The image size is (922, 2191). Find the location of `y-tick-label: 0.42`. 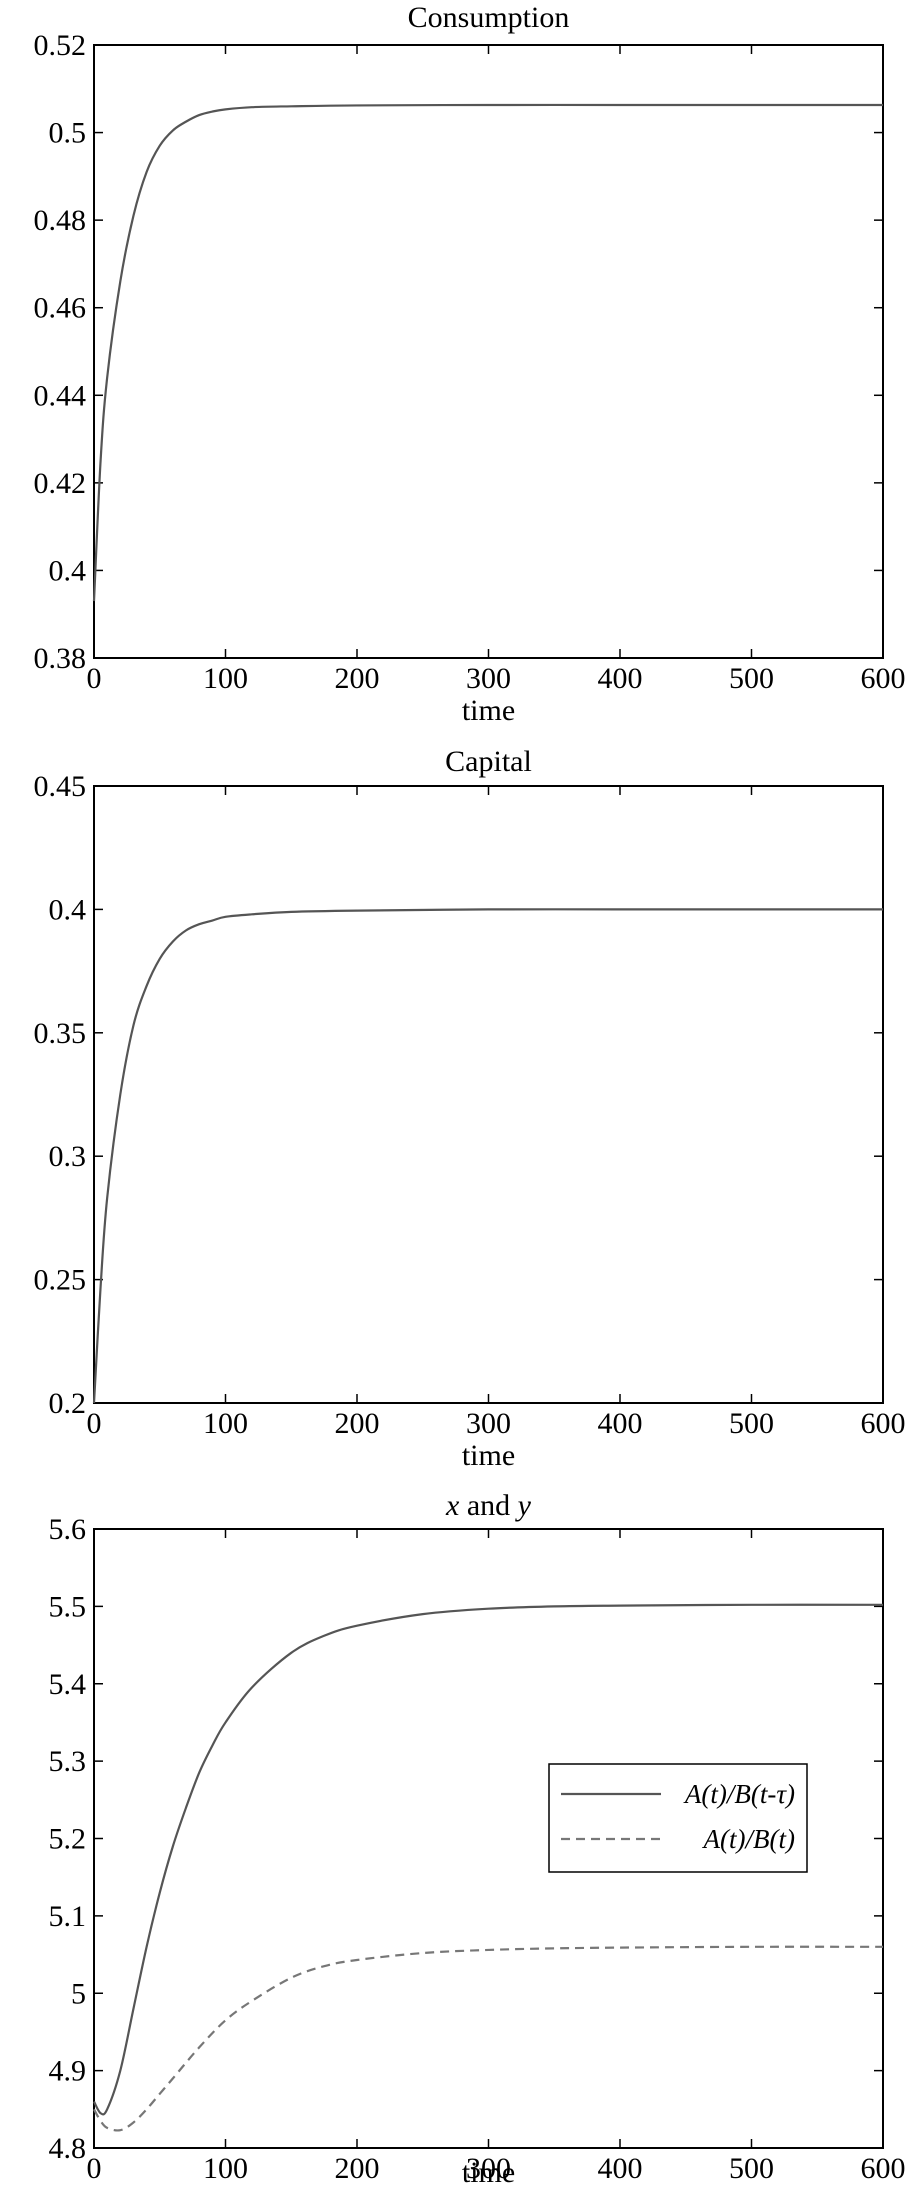

y-tick-label: 0.42 is located at coordinates (60, 483).